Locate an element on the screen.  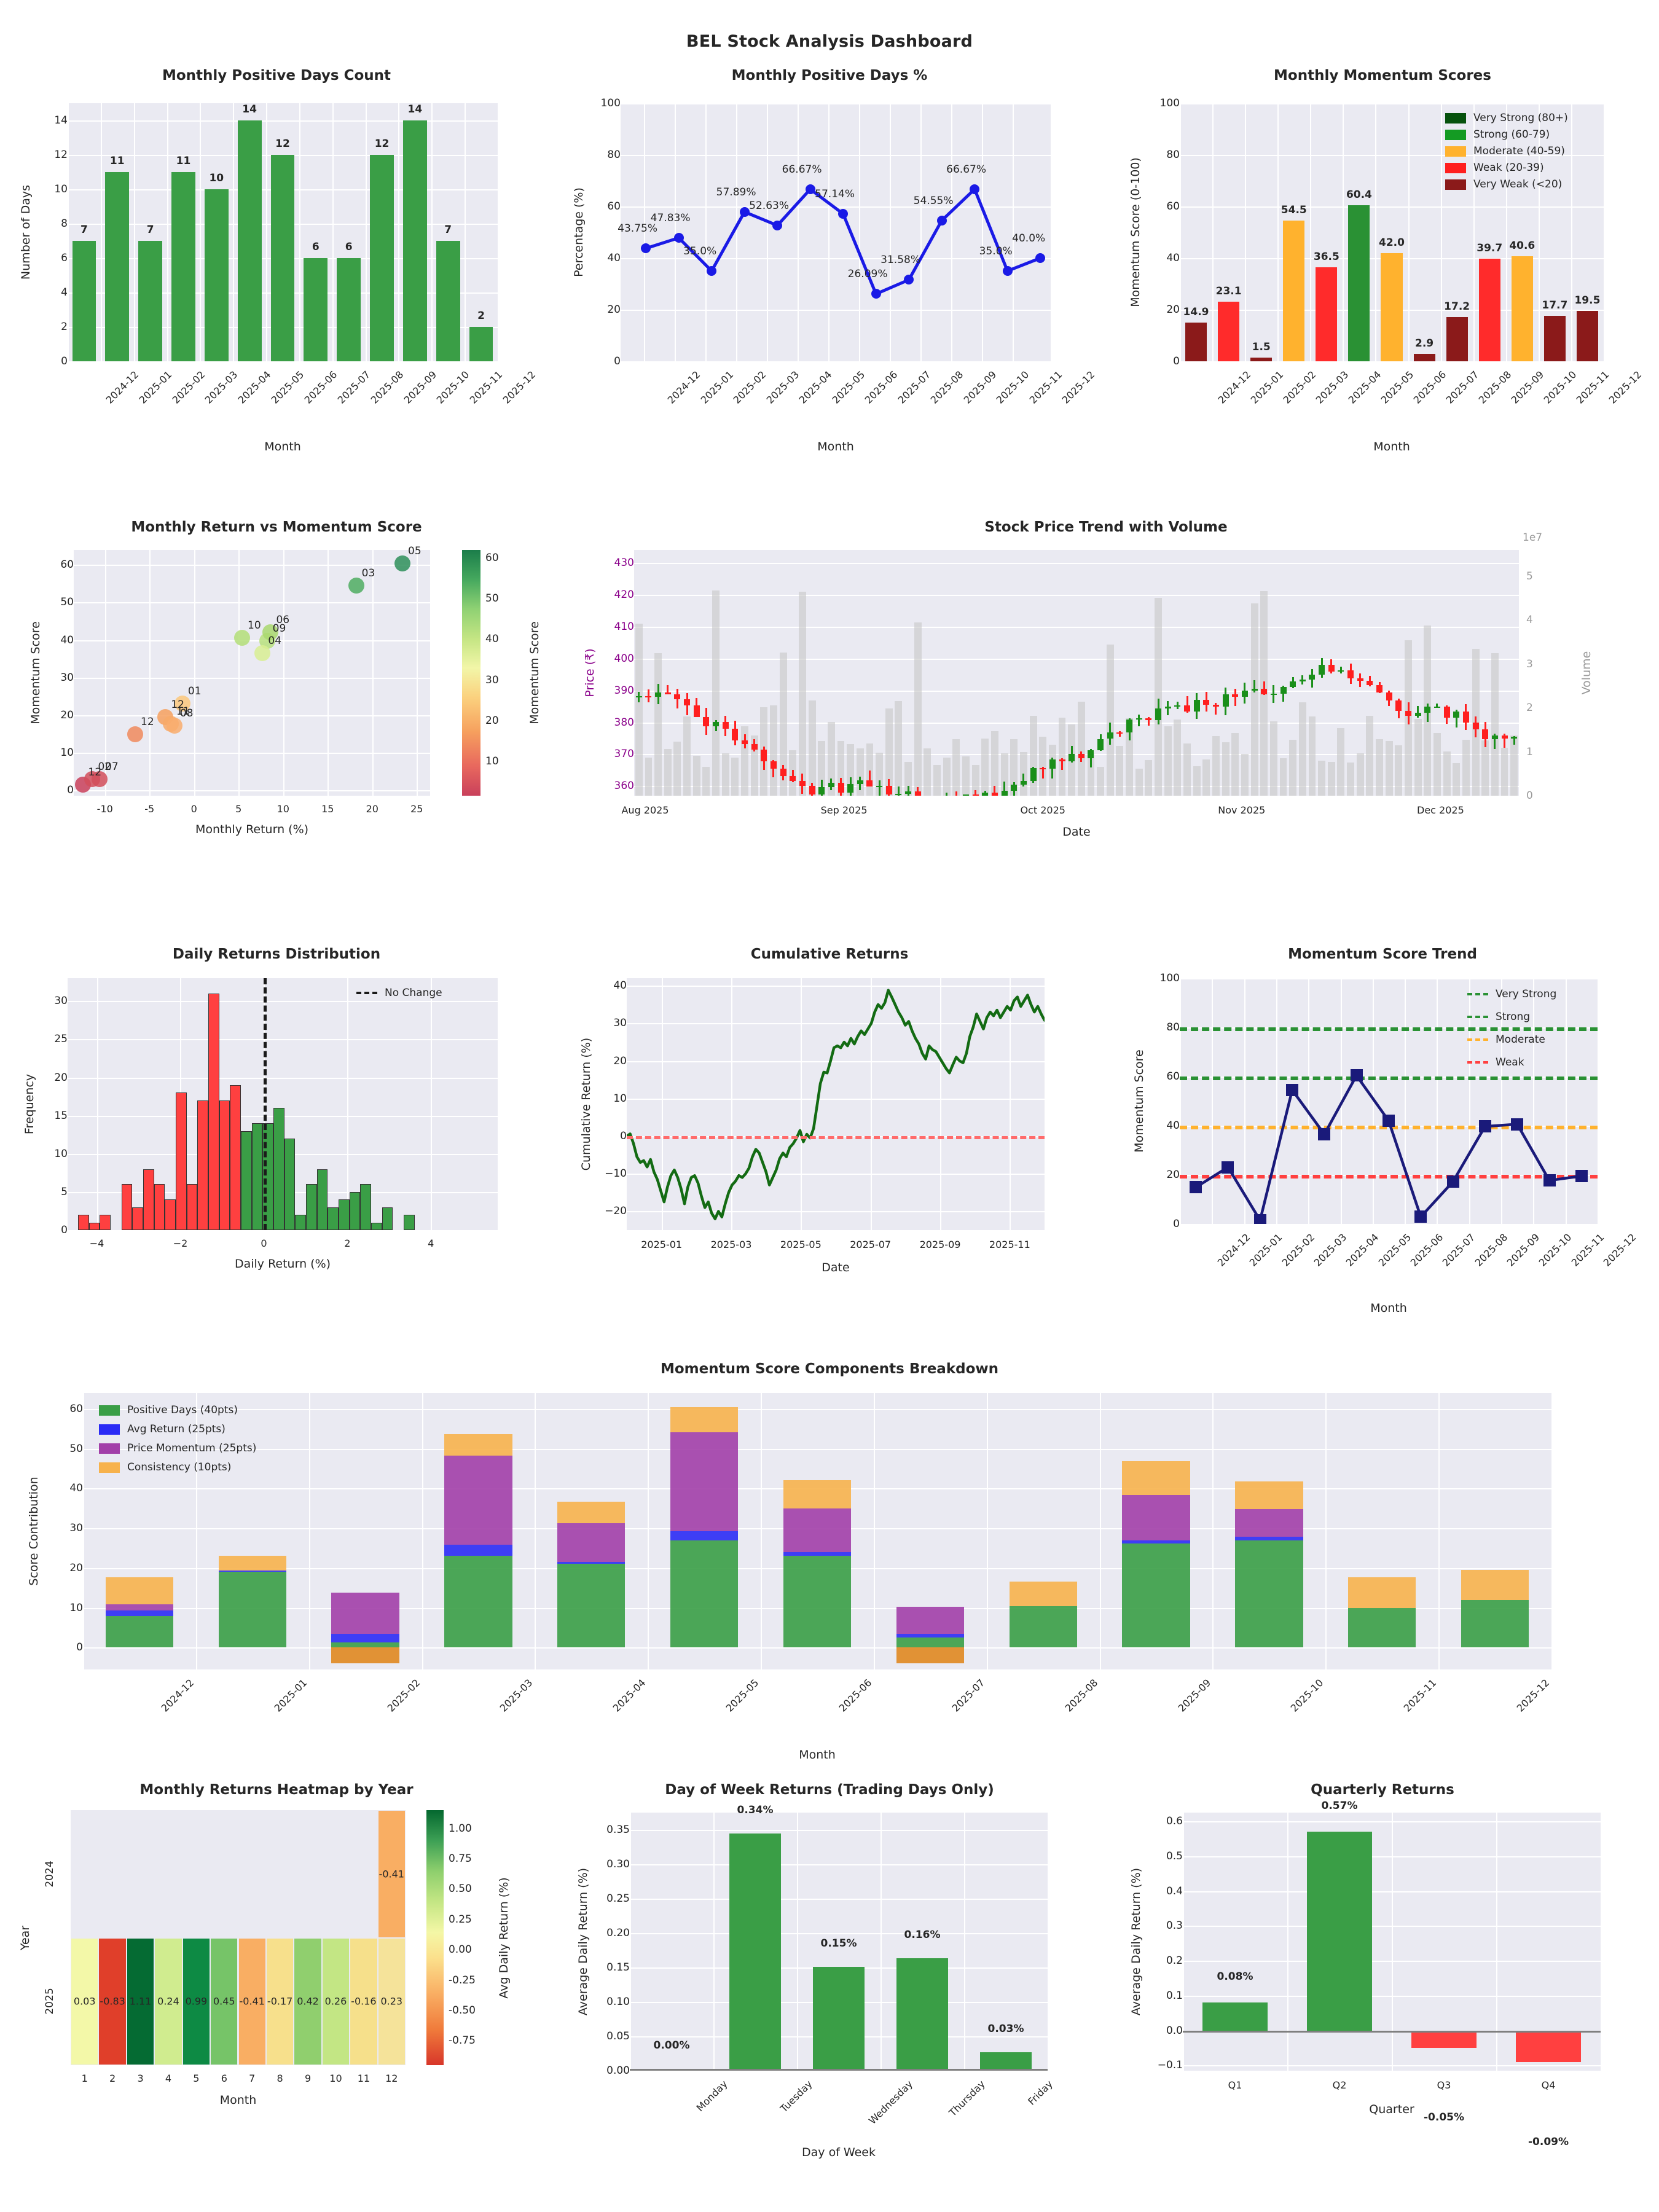
y-axis-tick: 0.15 is located at coordinates (618, 1967).